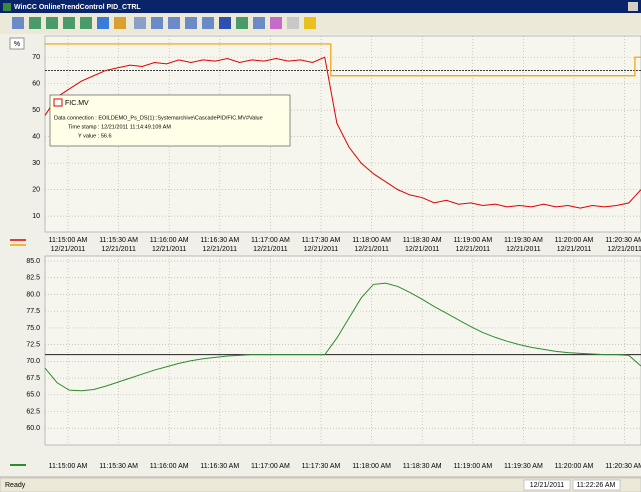 This screenshot has height=492, width=641. What do you see at coordinates (36, 57) in the screenshot?
I see `y-tick-label: 70` at bounding box center [36, 57].